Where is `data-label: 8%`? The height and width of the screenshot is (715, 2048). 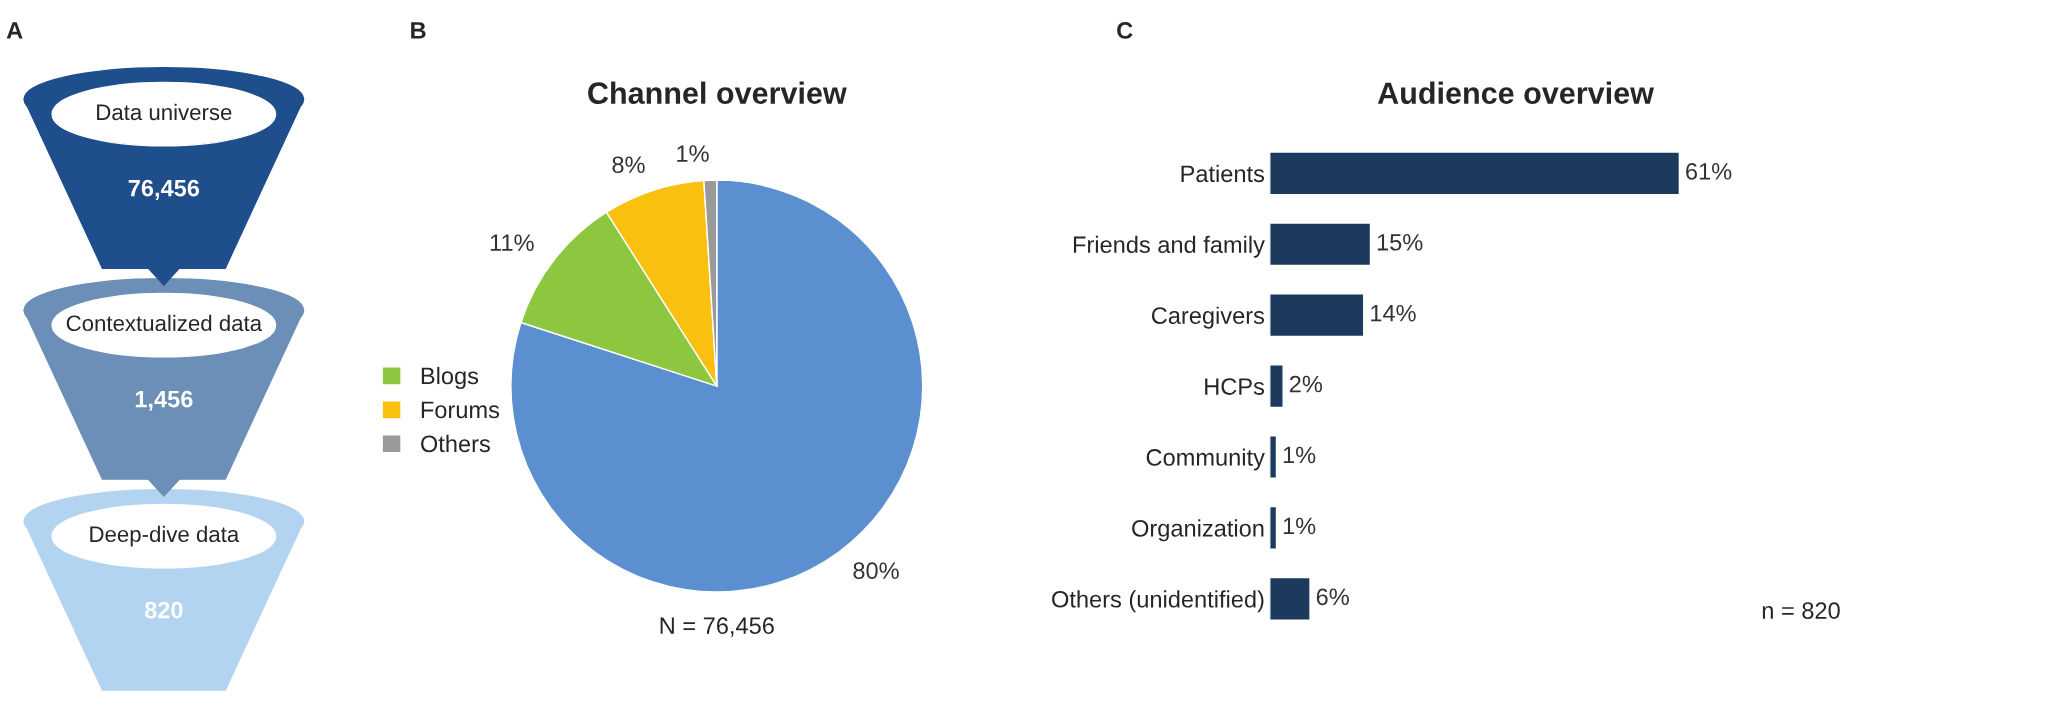 data-label: 8% is located at coordinates (628, 165).